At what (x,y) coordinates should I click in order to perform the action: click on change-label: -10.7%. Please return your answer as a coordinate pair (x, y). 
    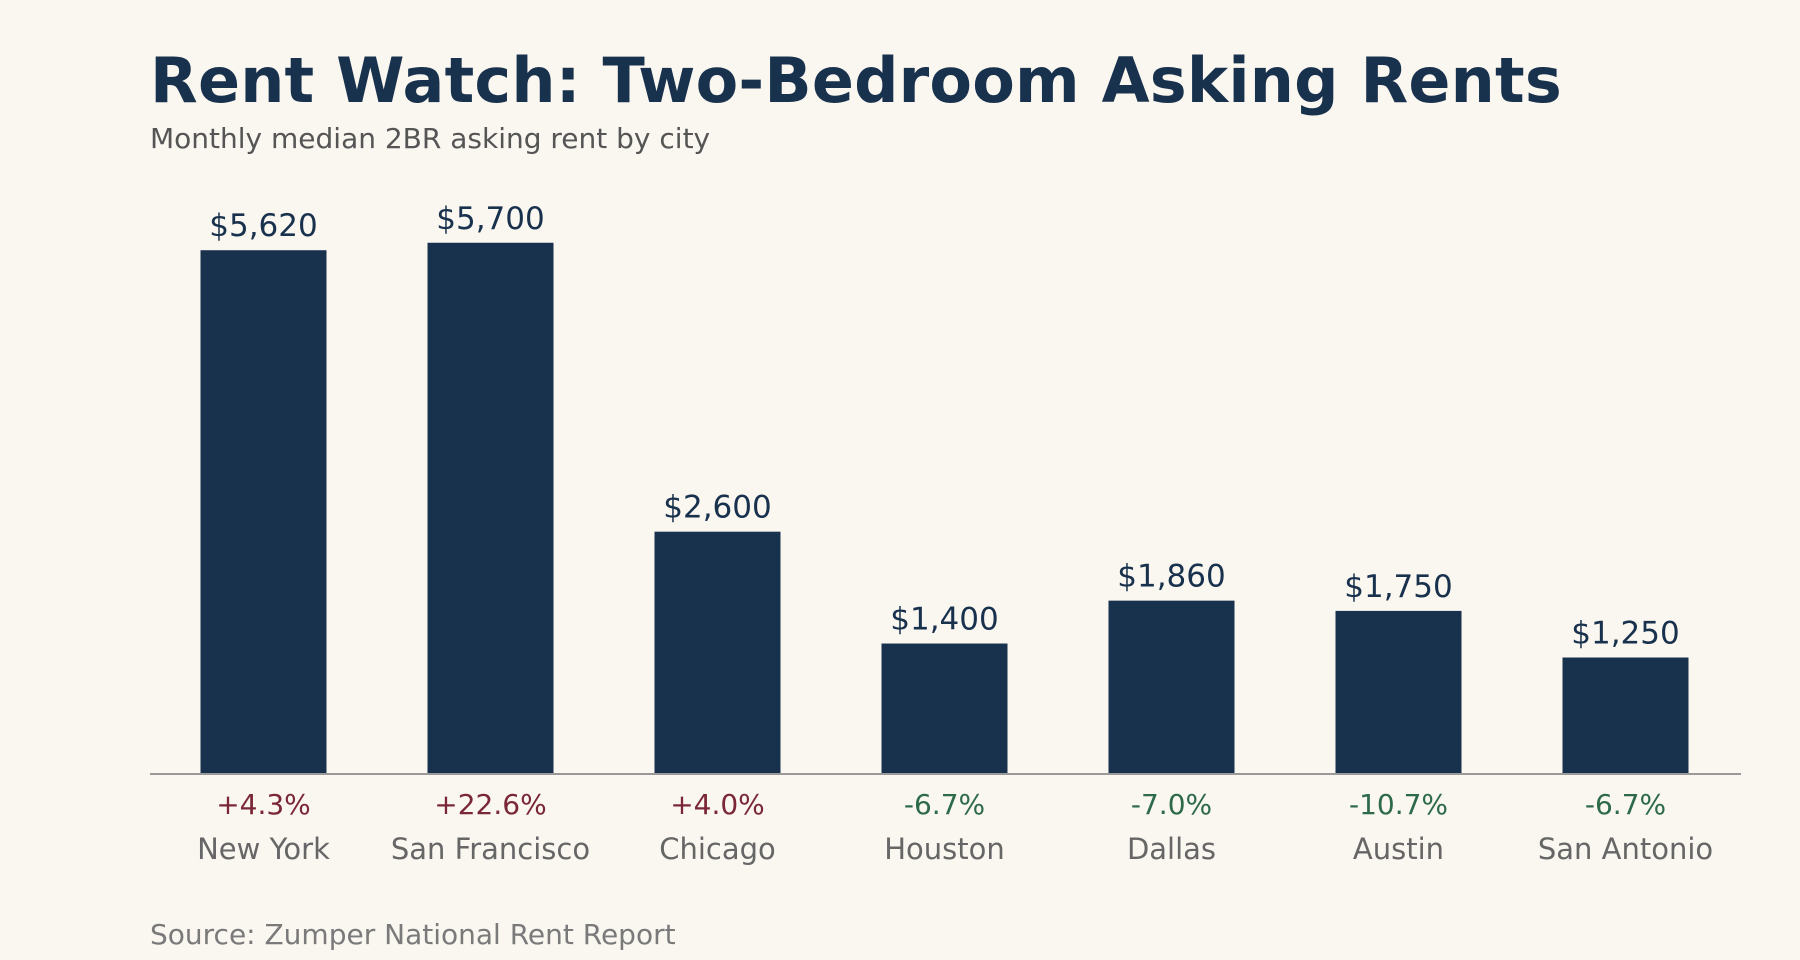
    Looking at the image, I should click on (1398, 804).